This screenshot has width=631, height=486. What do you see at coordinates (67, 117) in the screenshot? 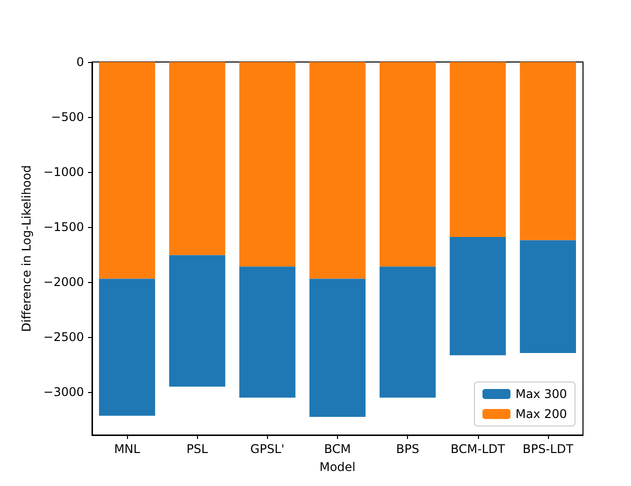
I see `y-tick-label: −500` at bounding box center [67, 117].